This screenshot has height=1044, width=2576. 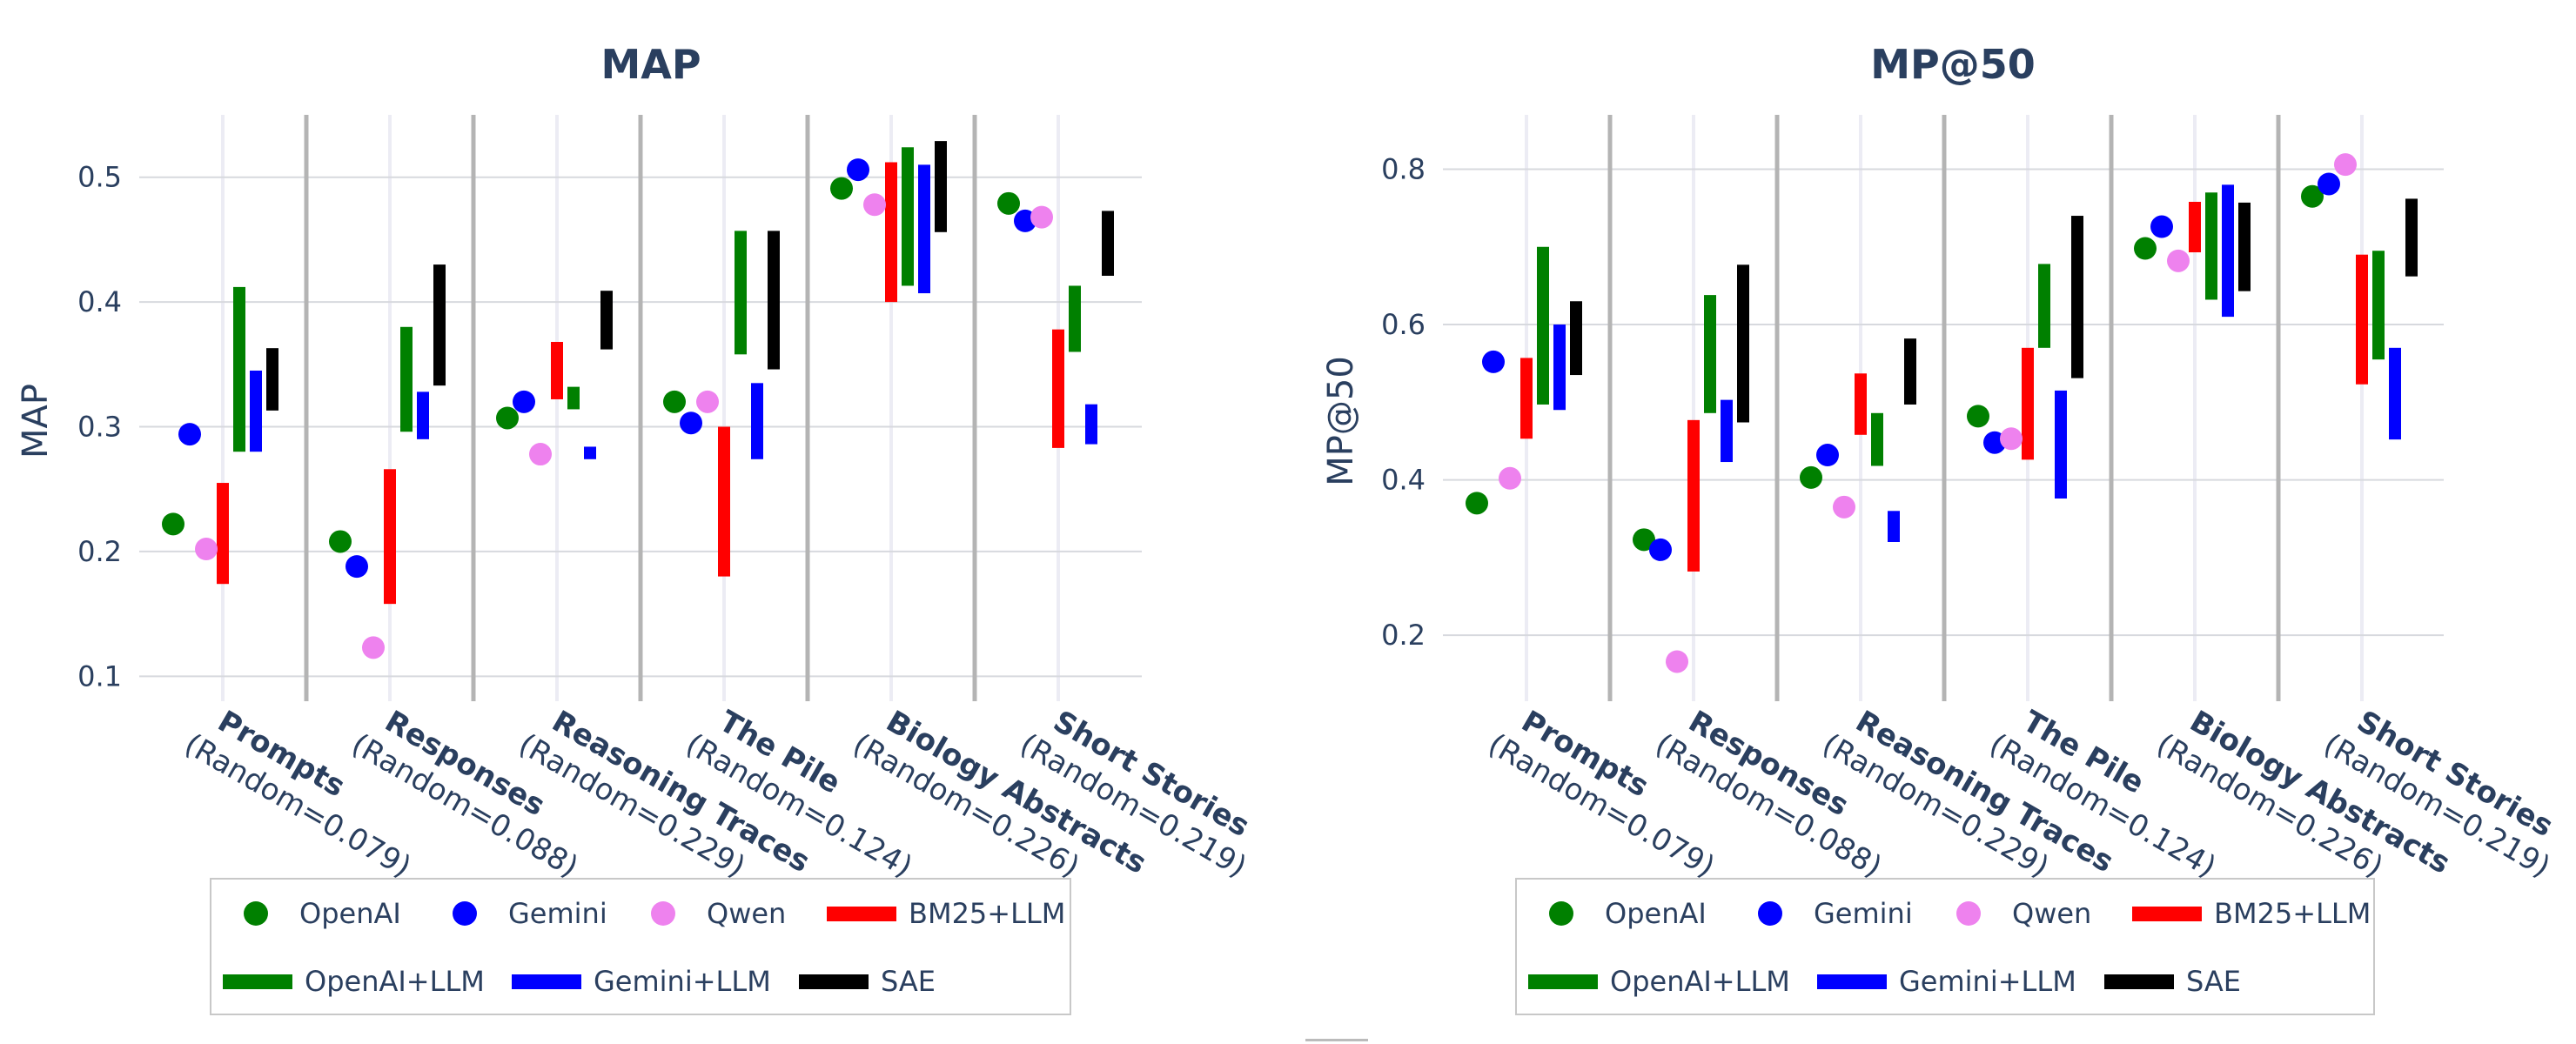 I want to click on y-tick-label: 0.2, so click(x=1404, y=635).